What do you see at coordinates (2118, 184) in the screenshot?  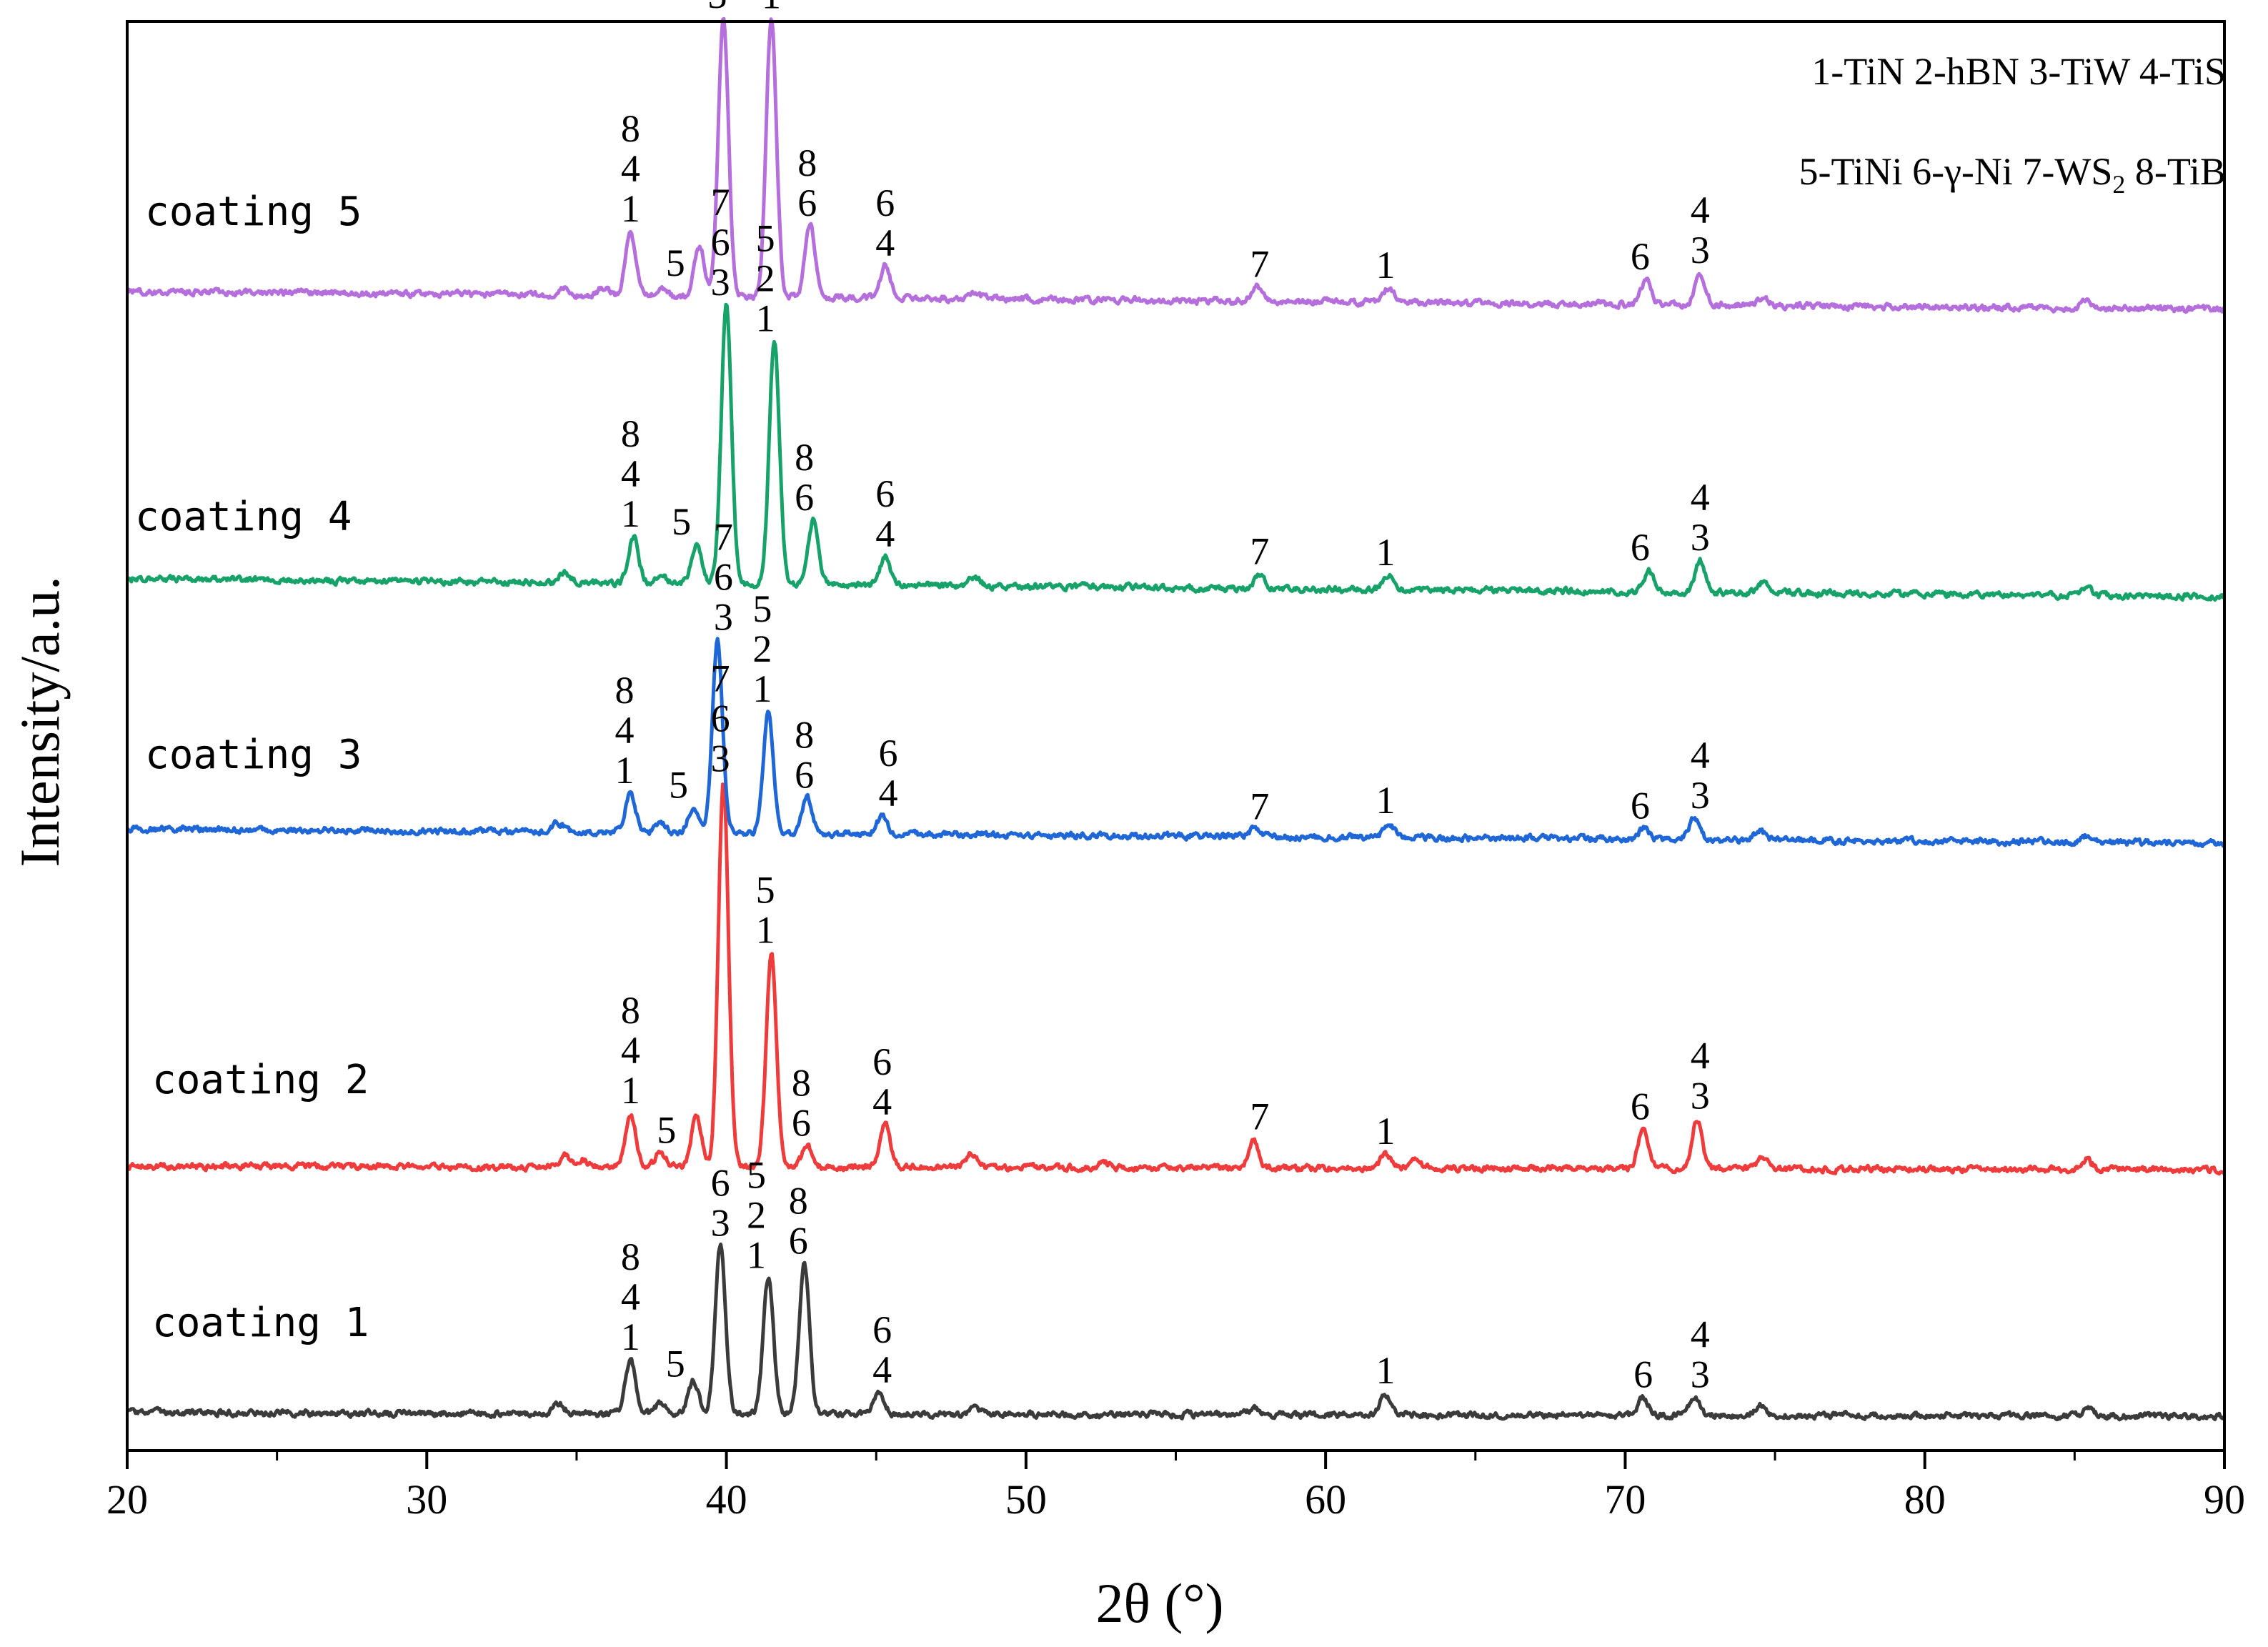 I see `legend-subscript: 2` at bounding box center [2118, 184].